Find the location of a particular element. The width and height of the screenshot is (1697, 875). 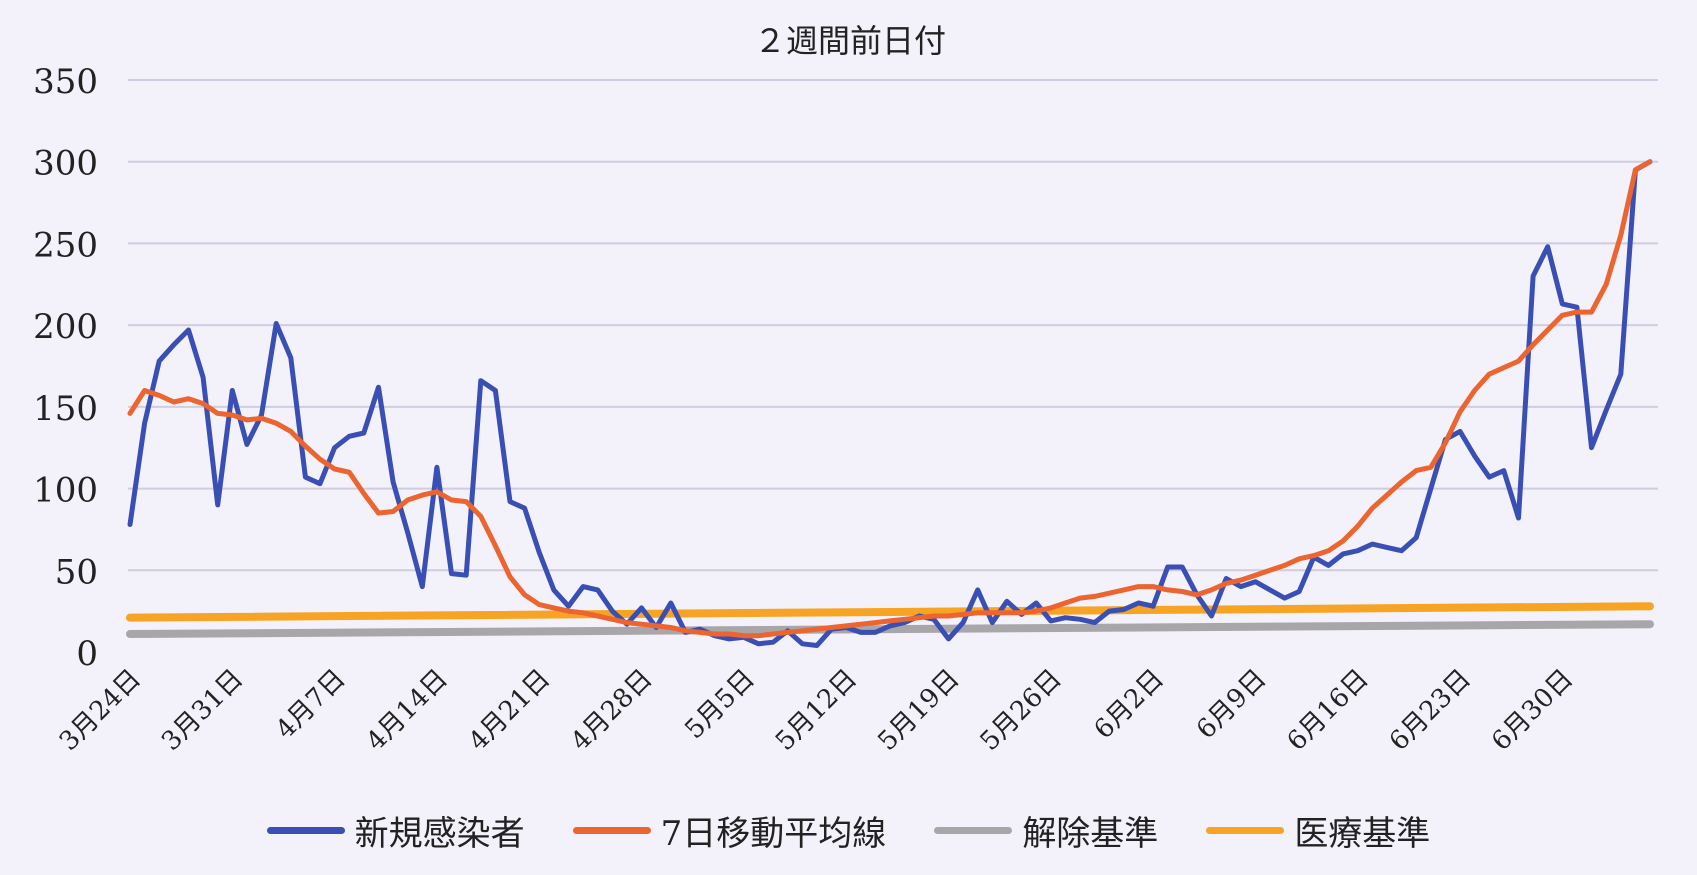

x-tick-label: 6月16日 is located at coordinates (1328, 710).